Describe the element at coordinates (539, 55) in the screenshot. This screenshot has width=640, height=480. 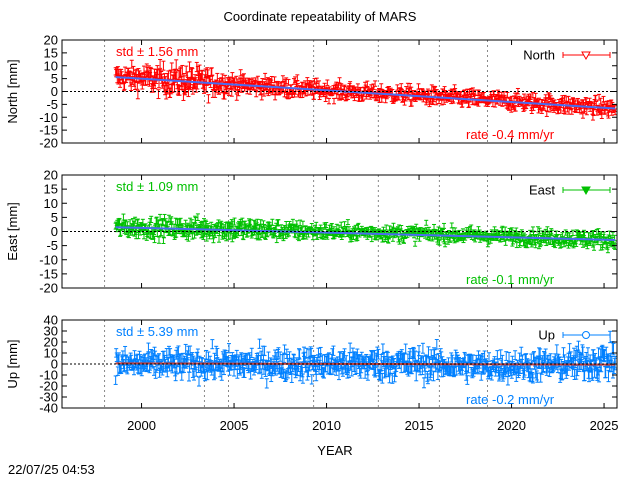
I see `legend-label: North` at that location.